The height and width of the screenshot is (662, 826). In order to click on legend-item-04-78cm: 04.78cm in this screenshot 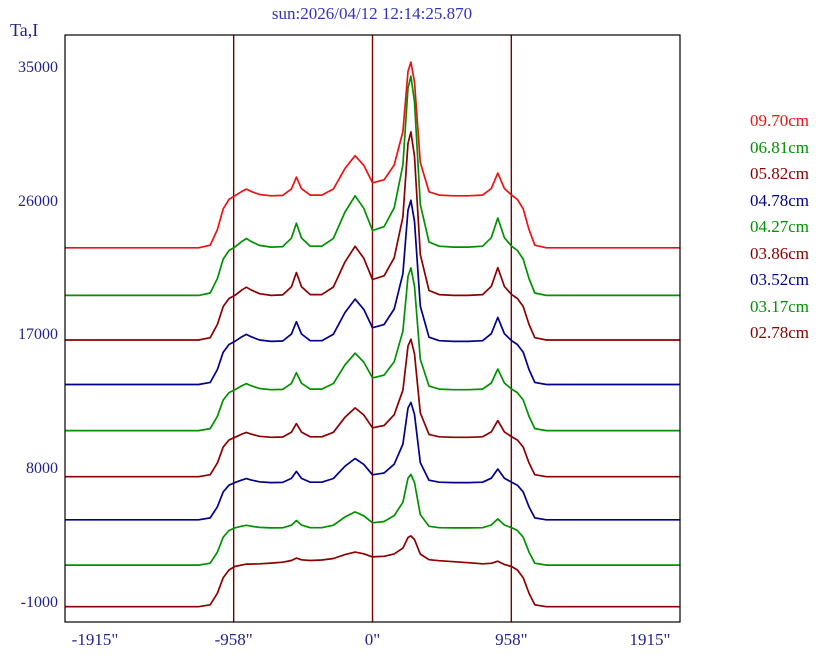, I will do `click(780, 200)`.